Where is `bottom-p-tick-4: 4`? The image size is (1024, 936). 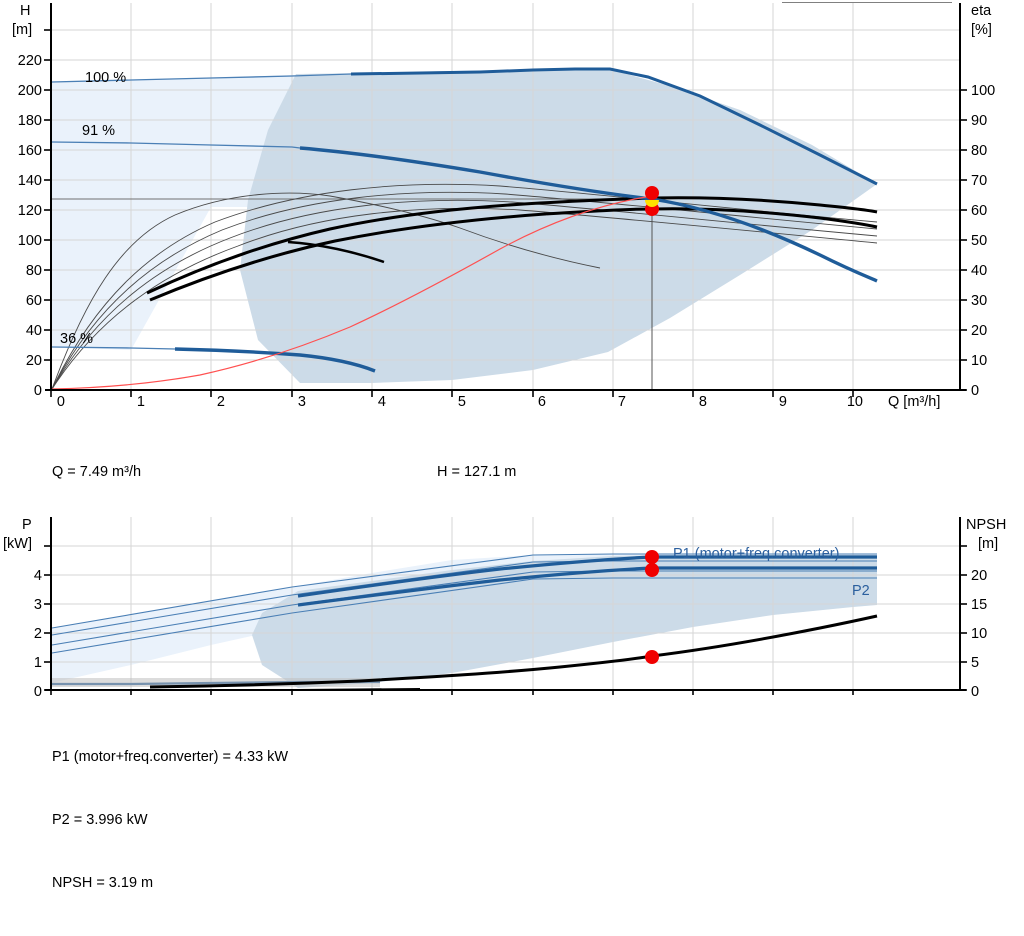
bottom-p-tick-4: 4 is located at coordinates (37, 576).